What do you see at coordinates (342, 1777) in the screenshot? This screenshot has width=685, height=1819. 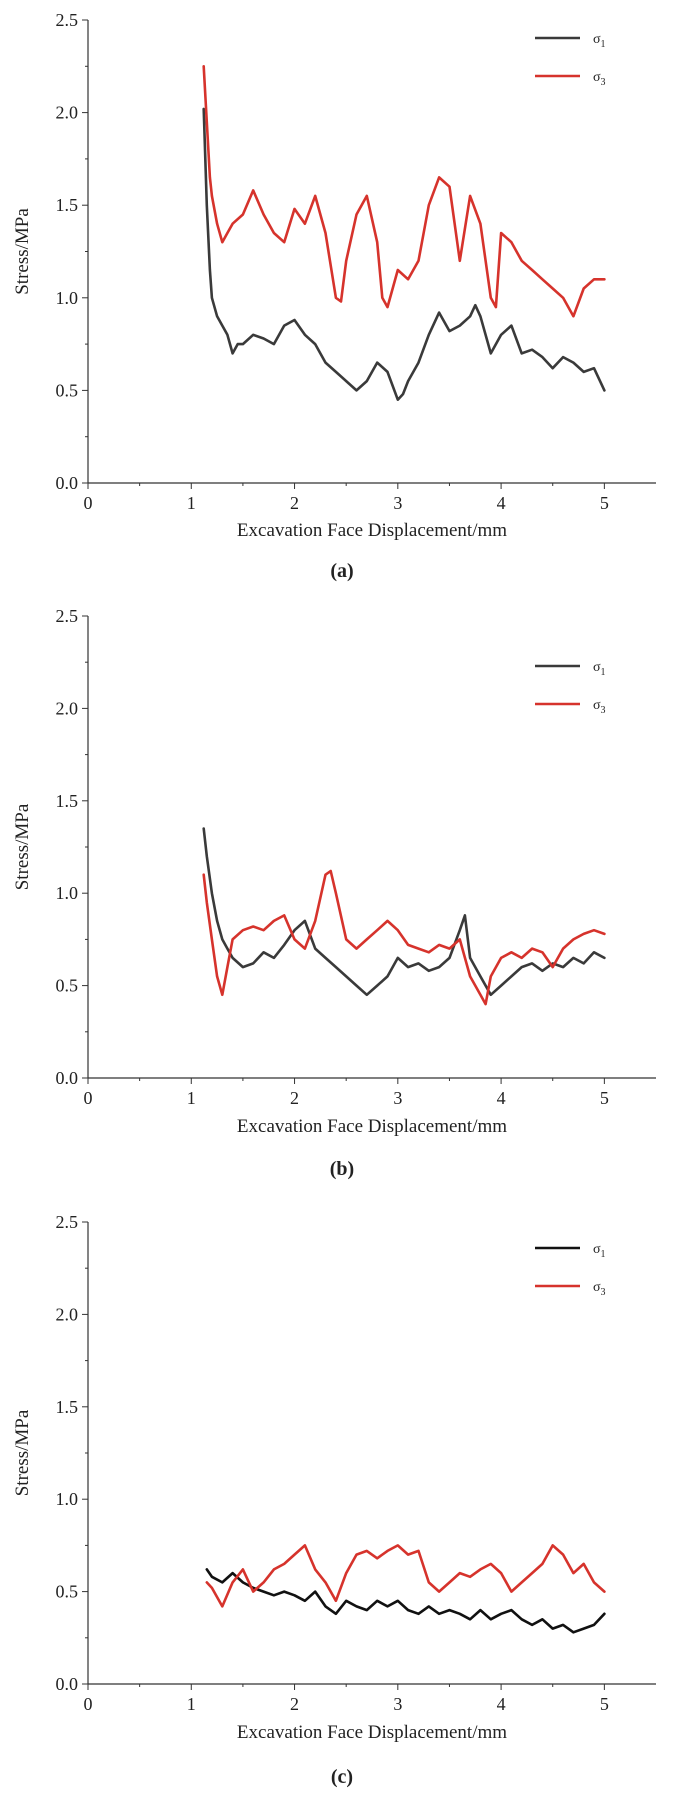 I see `panel-label: (c)` at bounding box center [342, 1777].